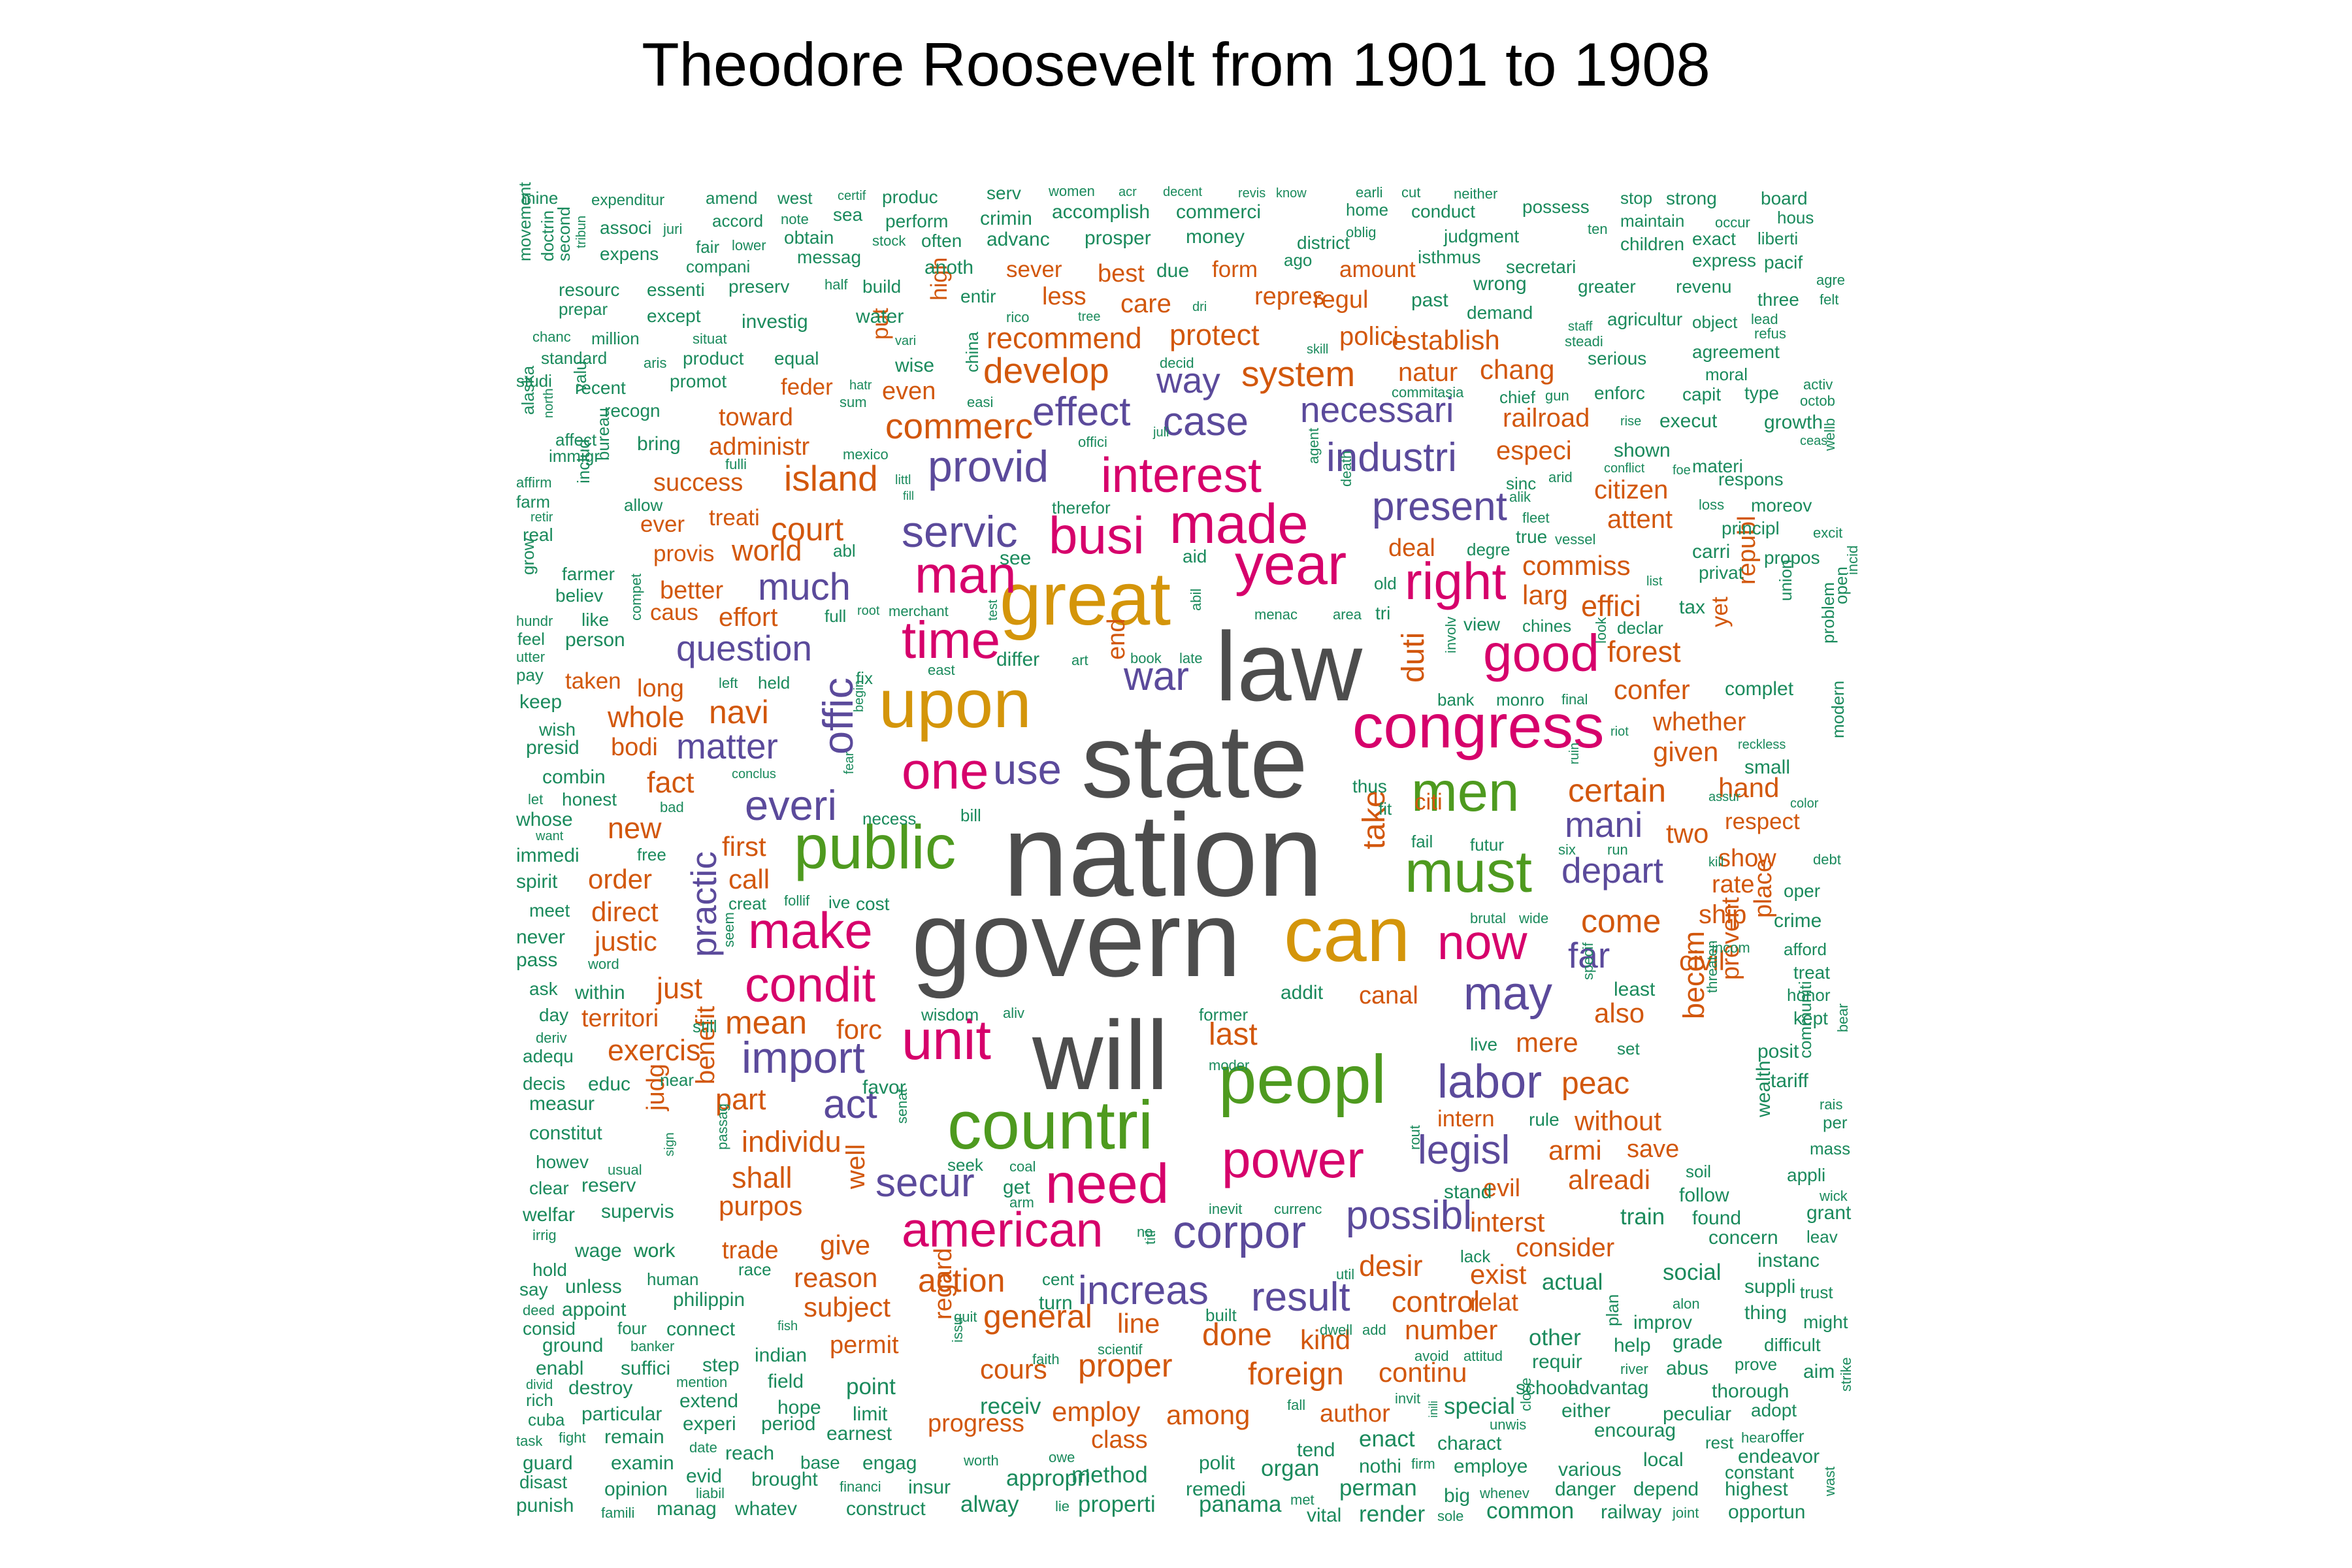 The image size is (2352, 1568). I want to click on word-past: past, so click(1429, 300).